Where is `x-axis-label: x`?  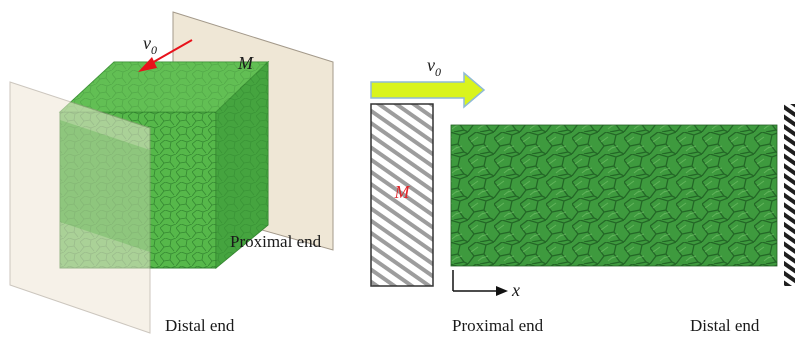
x-axis-label: x is located at coordinates (515, 290).